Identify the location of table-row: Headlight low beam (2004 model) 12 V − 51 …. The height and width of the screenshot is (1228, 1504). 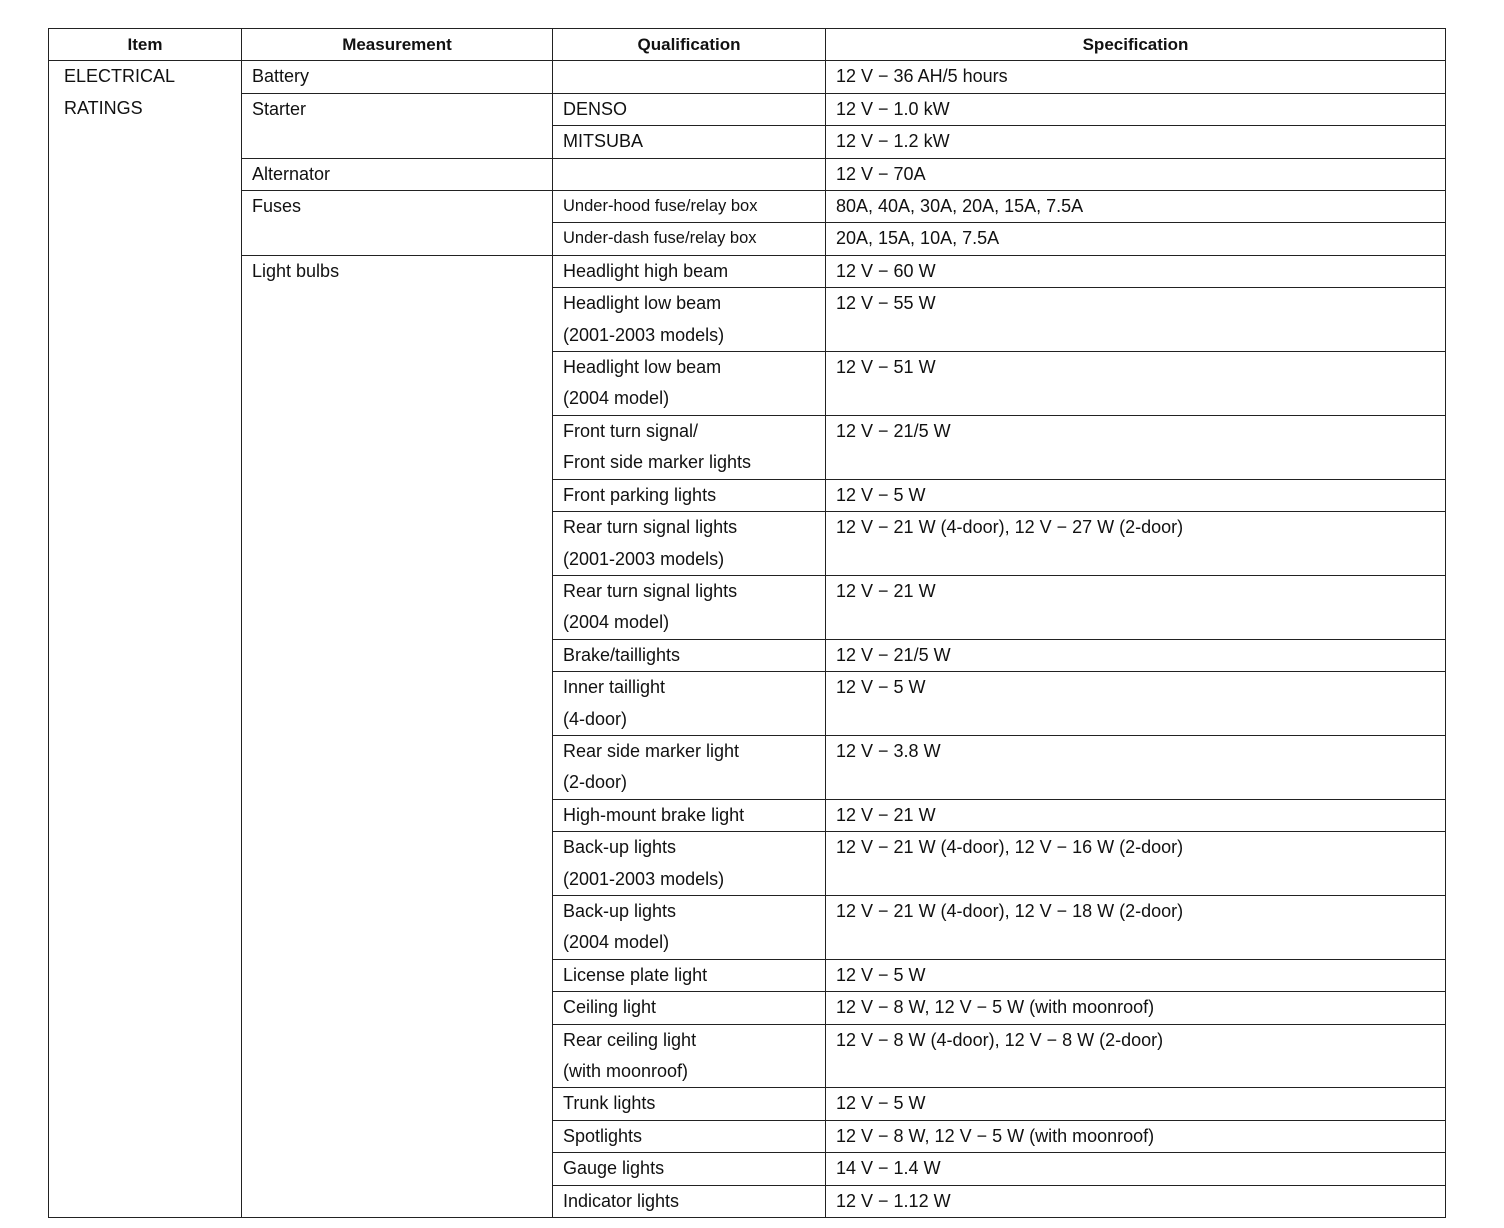
(747, 383).